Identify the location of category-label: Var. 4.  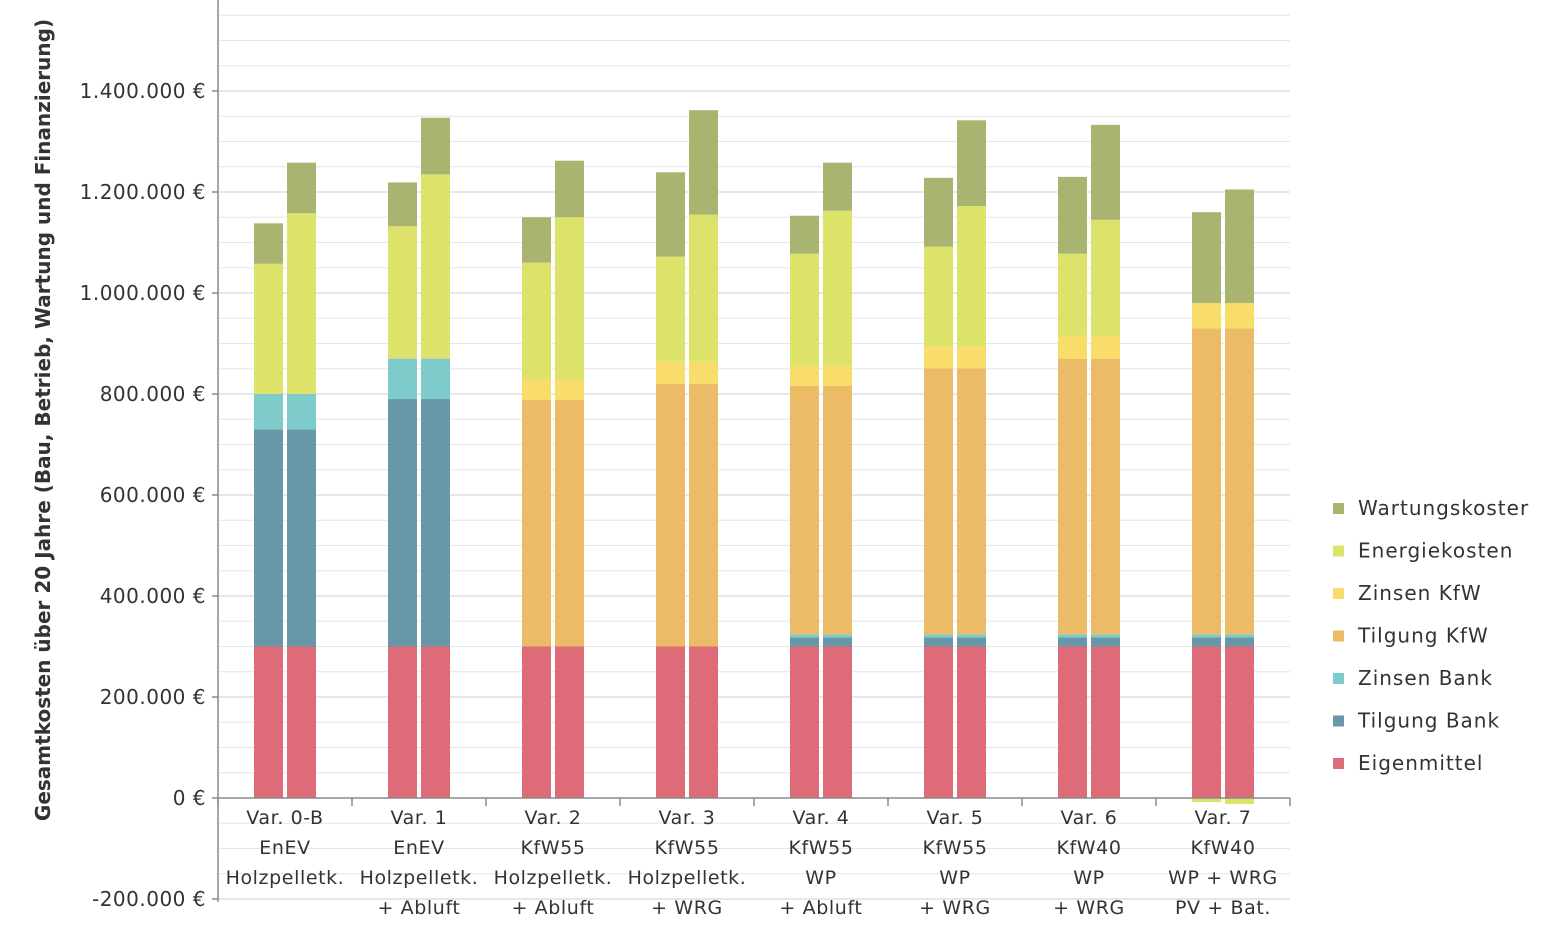
(820, 818).